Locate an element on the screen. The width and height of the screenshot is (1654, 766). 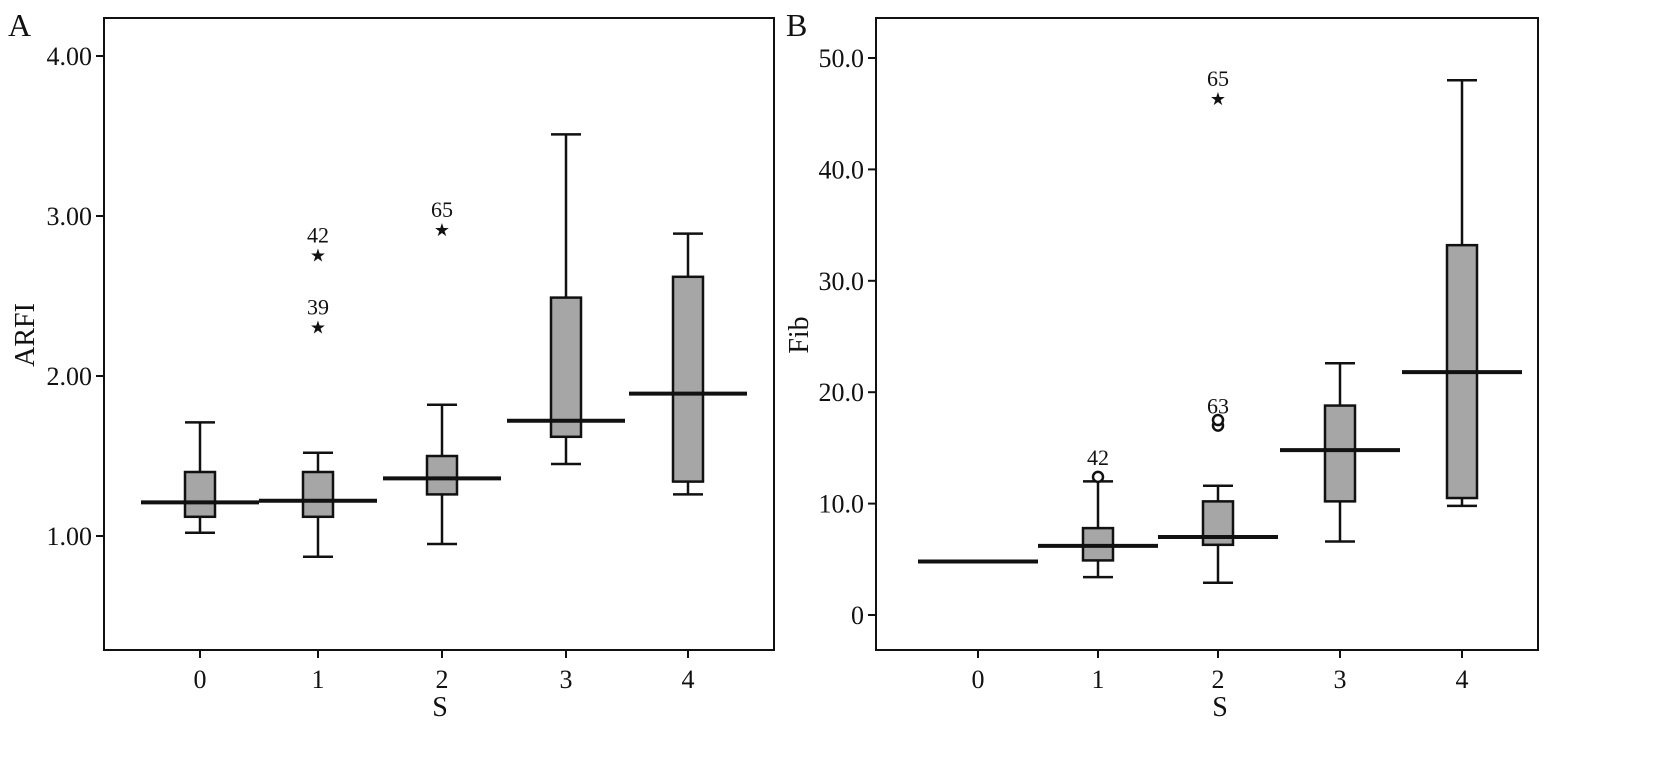
x-tick-label-b: 4 is located at coordinates (1462, 679).